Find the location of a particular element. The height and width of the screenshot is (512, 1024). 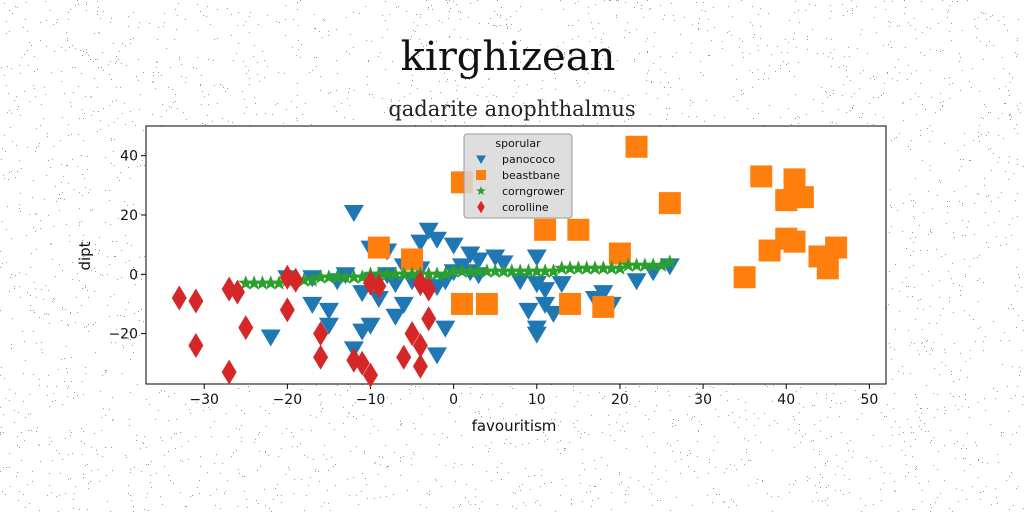

x-tick-label: 0 is located at coordinates (453, 400).